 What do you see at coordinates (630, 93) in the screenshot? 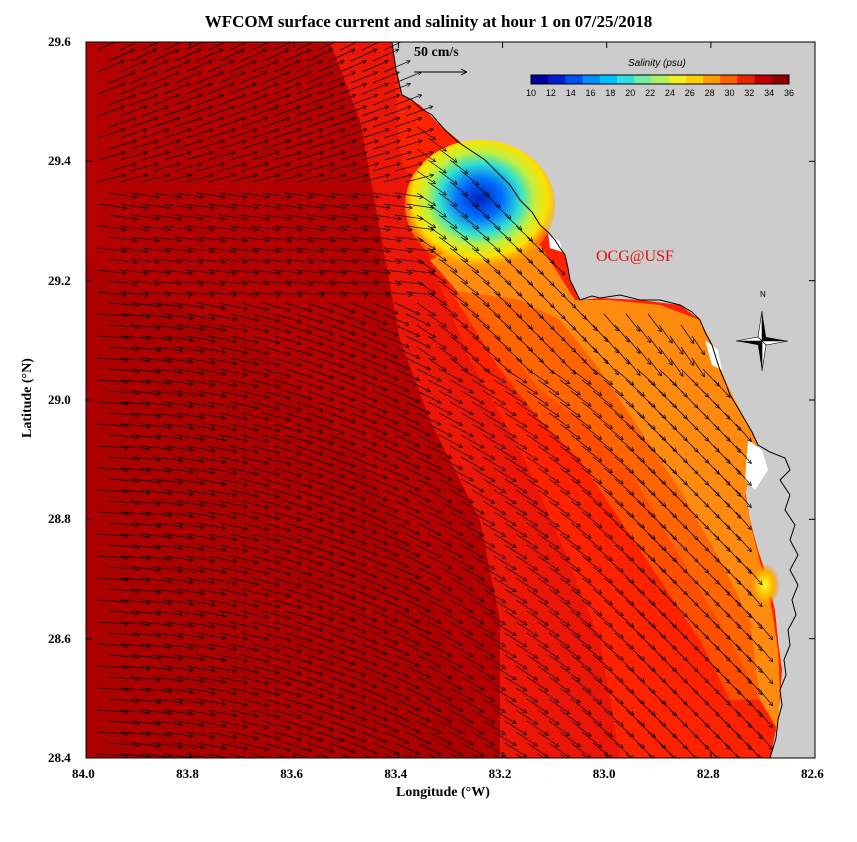
I see `colorbar-tick-label: 20` at bounding box center [630, 93].